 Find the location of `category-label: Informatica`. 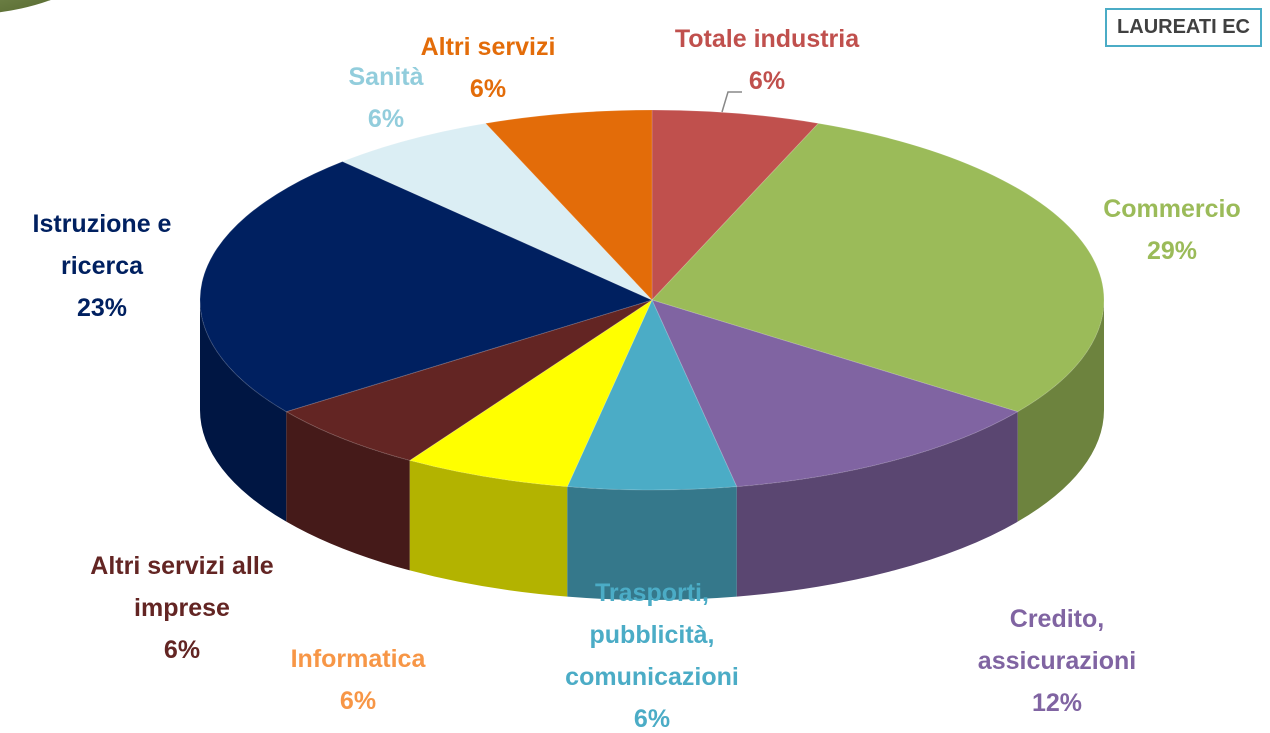

category-label: Informatica is located at coordinates (358, 659).